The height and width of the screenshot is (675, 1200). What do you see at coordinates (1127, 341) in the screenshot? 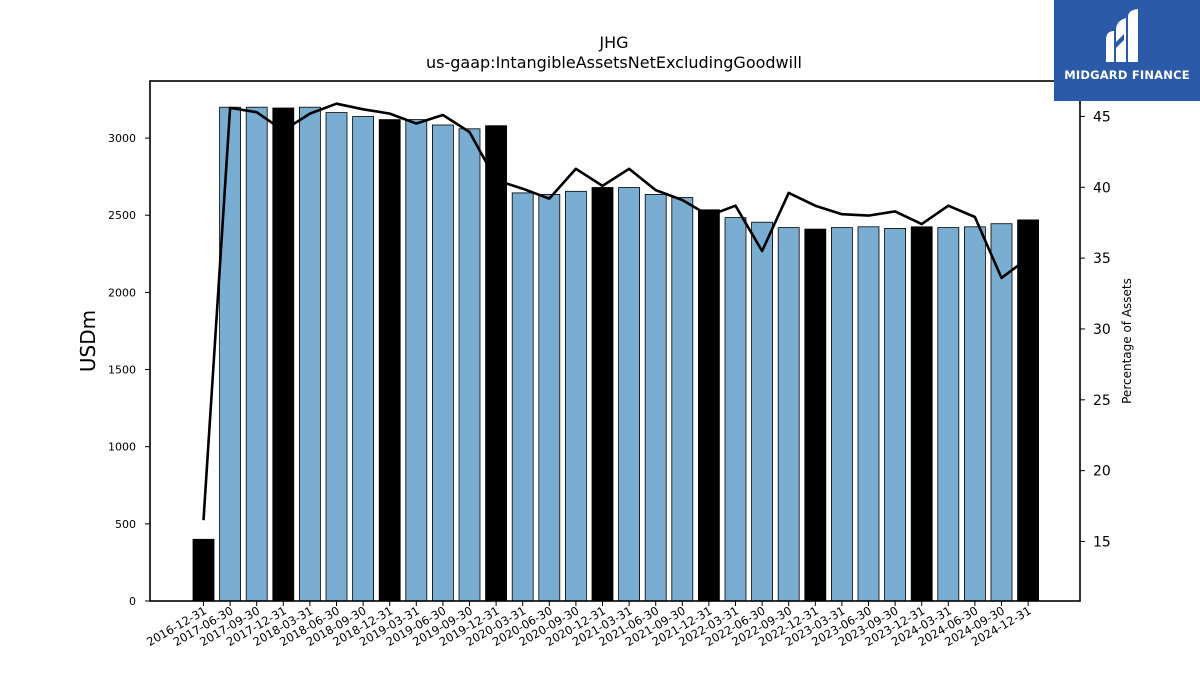
I see `y2-axis-label: Percentage of Assets` at bounding box center [1127, 341].